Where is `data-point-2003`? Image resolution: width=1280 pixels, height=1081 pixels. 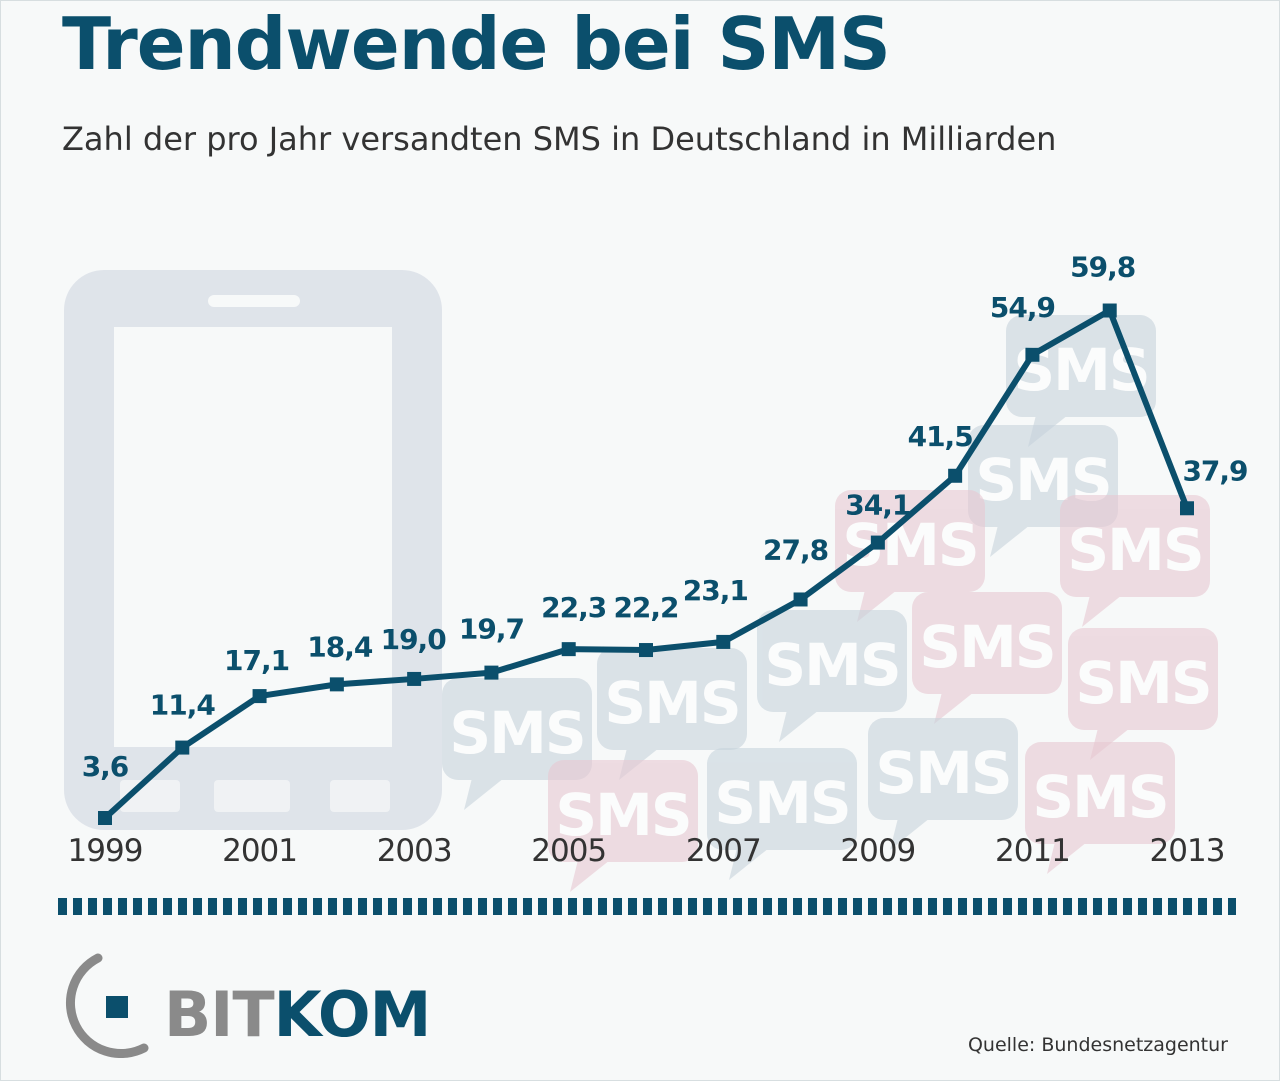 data-point-2003 is located at coordinates (414, 678).